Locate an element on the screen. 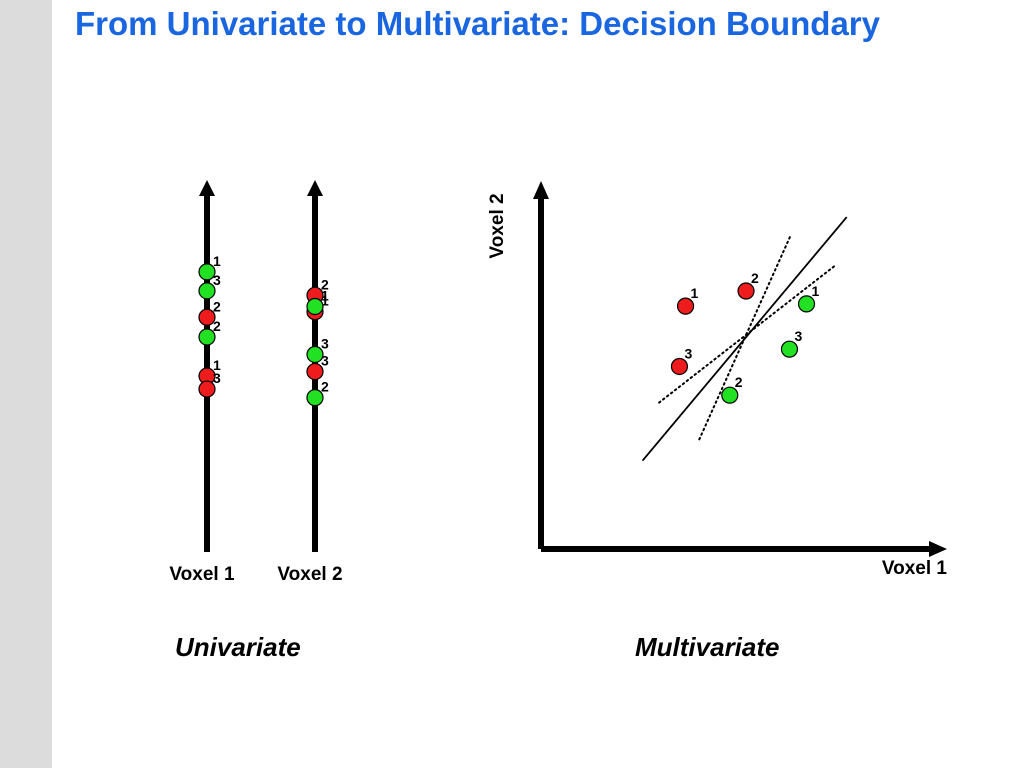 Image resolution: width=1024 pixels, height=768 pixels. alternative-boundary-line is located at coordinates (745, 338).